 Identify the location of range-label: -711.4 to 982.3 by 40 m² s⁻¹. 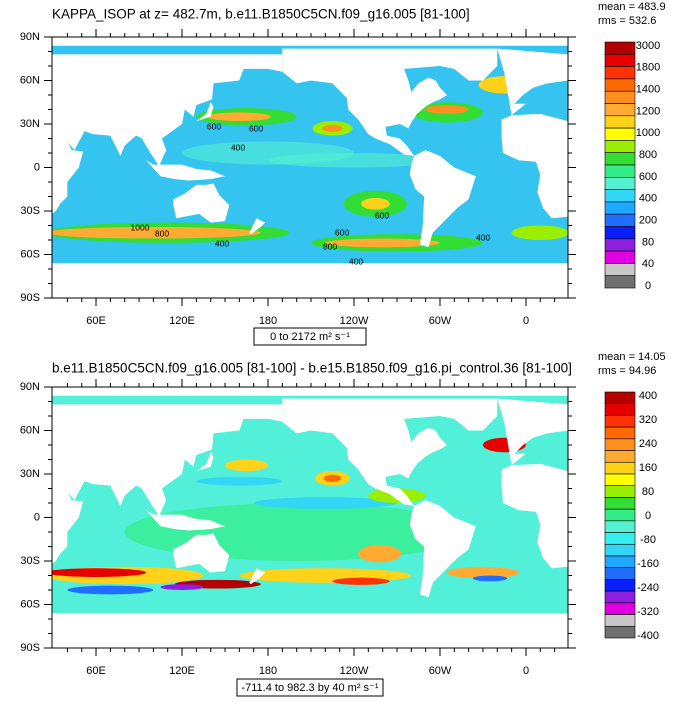
(309, 688).